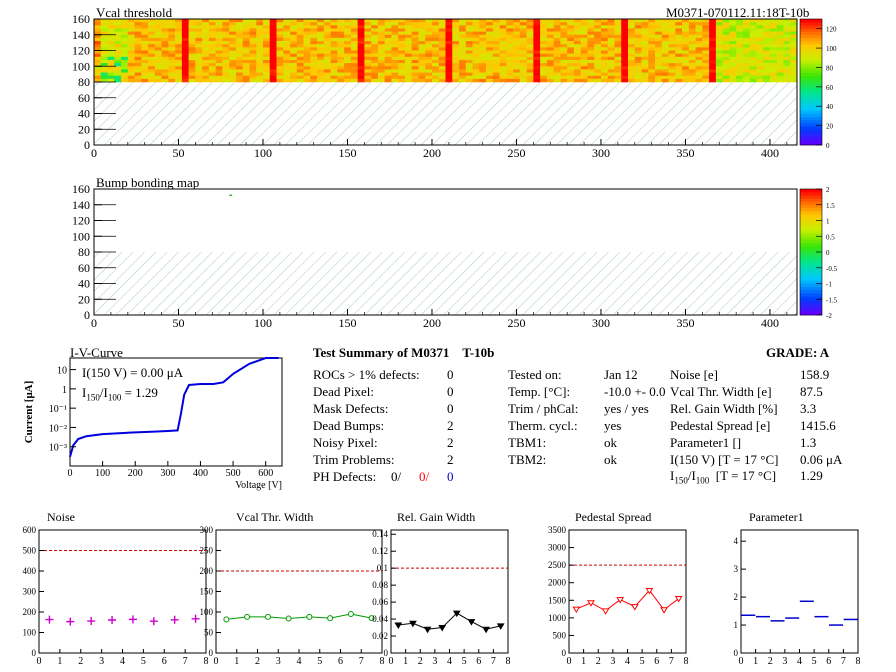 The height and width of the screenshot is (672, 896). I want to click on condition-row: Therm. cycl.: yes, so click(588, 426).